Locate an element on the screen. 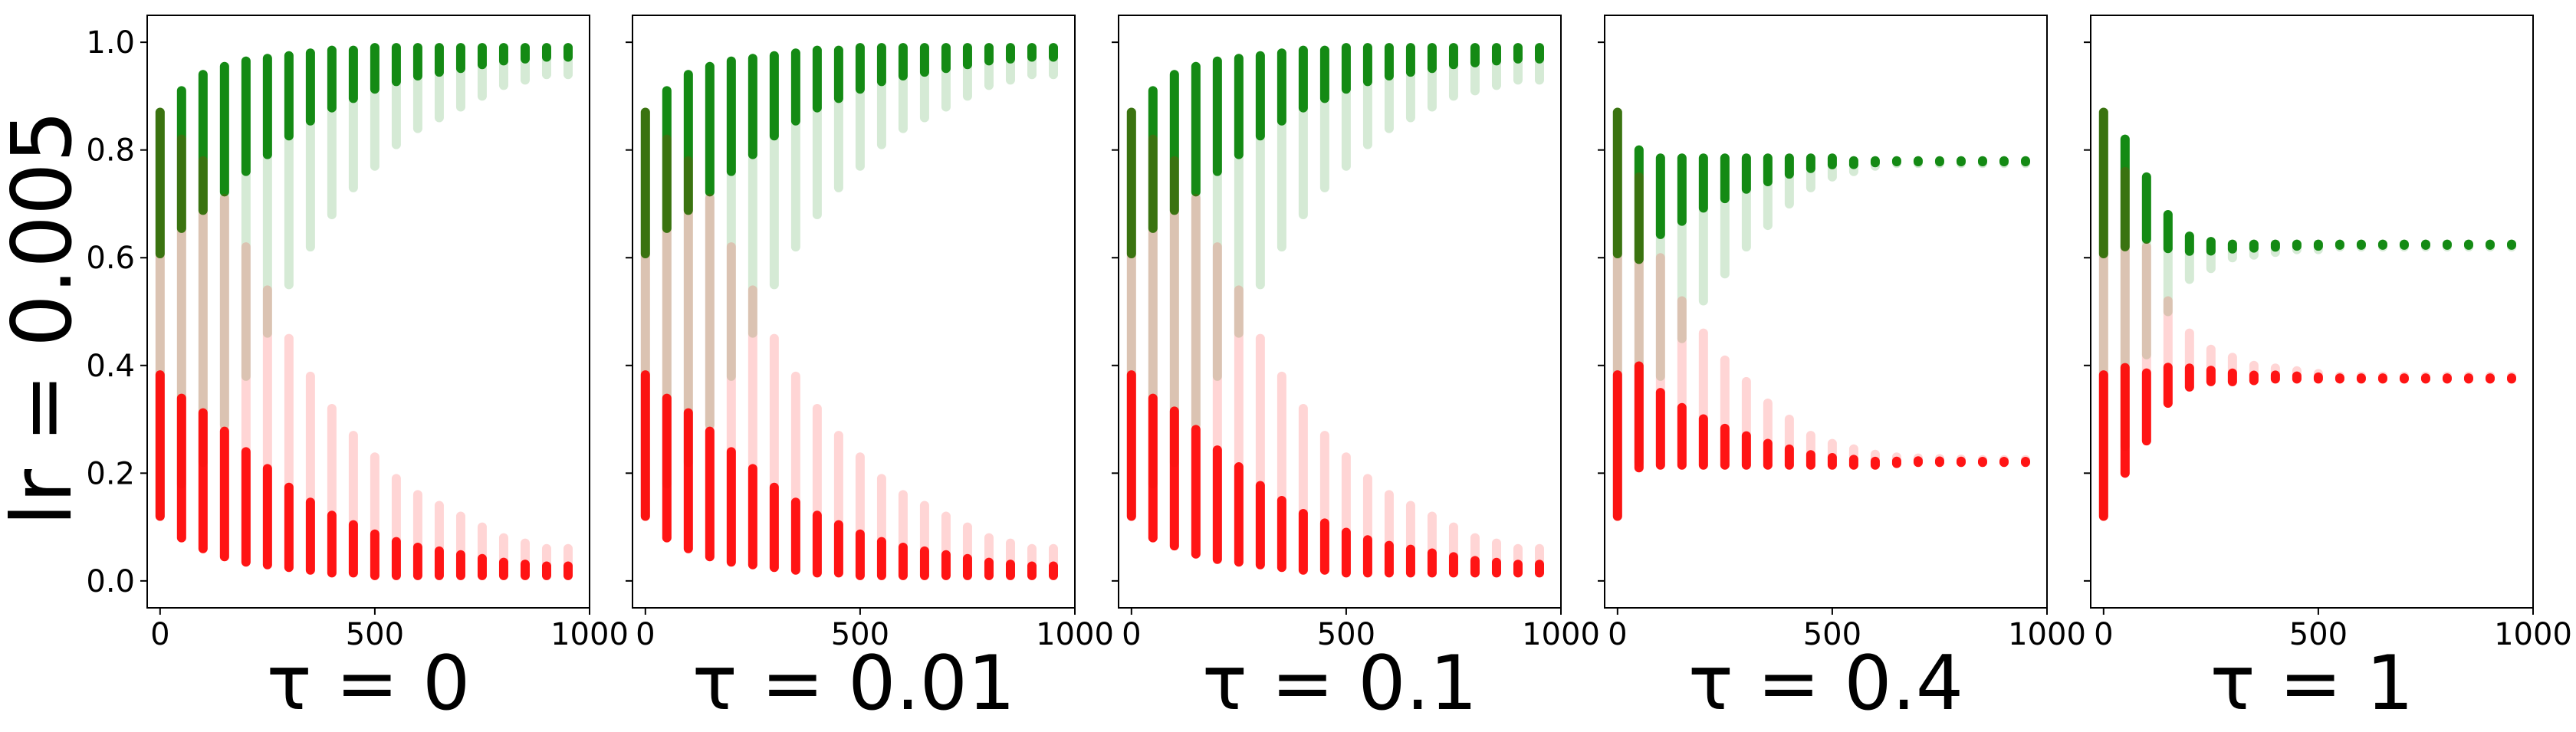  x-axis-label: τ = 1 is located at coordinates (2312, 683).